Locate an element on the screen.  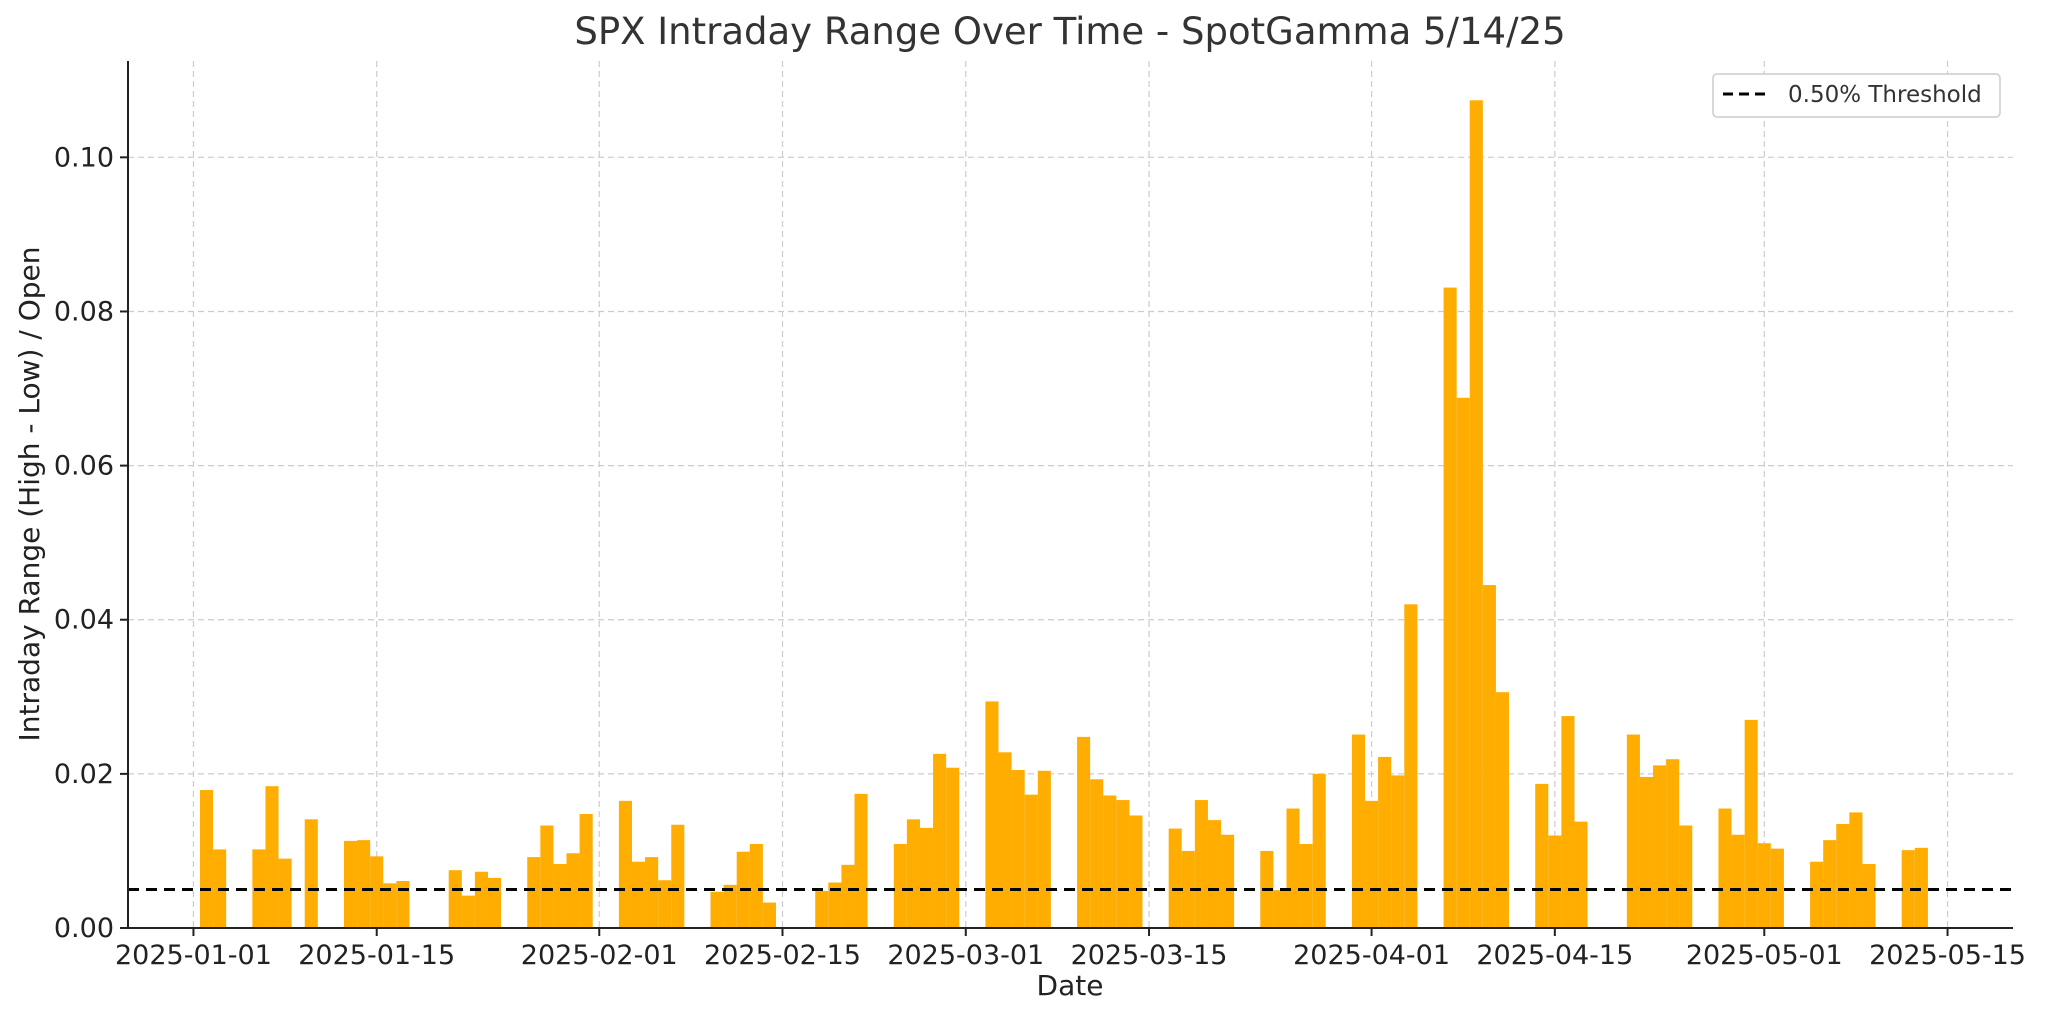
x-tick-label: 2025-04-01 is located at coordinates (1371, 955).